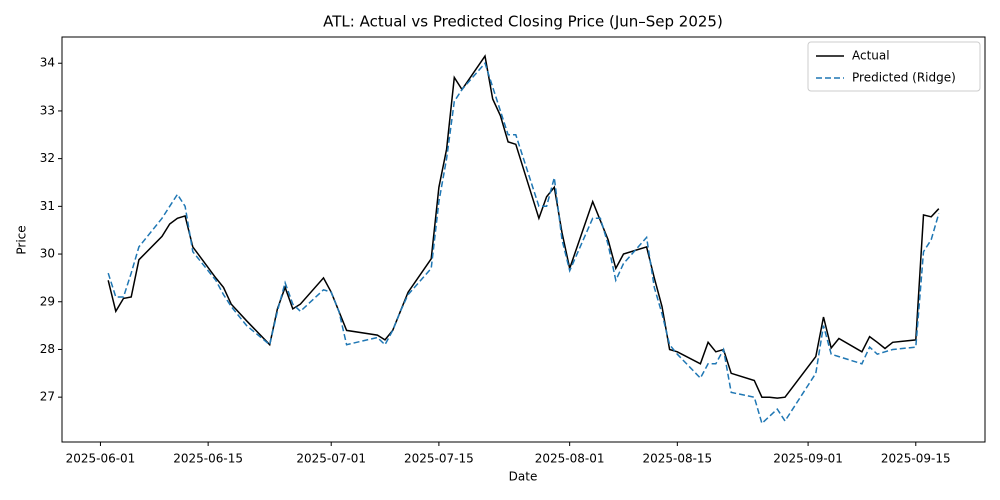  I want to click on y-tick-label: 33, so click(47, 110).